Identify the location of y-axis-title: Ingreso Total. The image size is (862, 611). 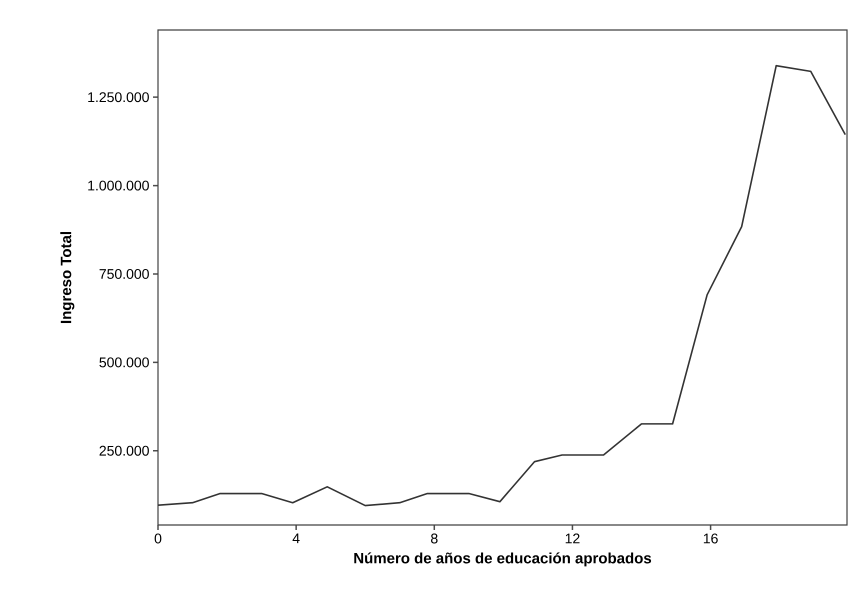
(67, 278).